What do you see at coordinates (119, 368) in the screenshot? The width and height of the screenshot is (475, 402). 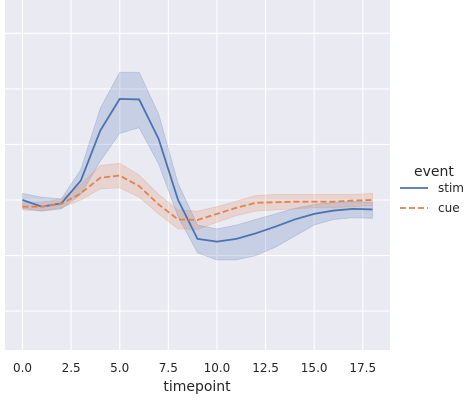 I see `x-tick-label: 5.0` at bounding box center [119, 368].